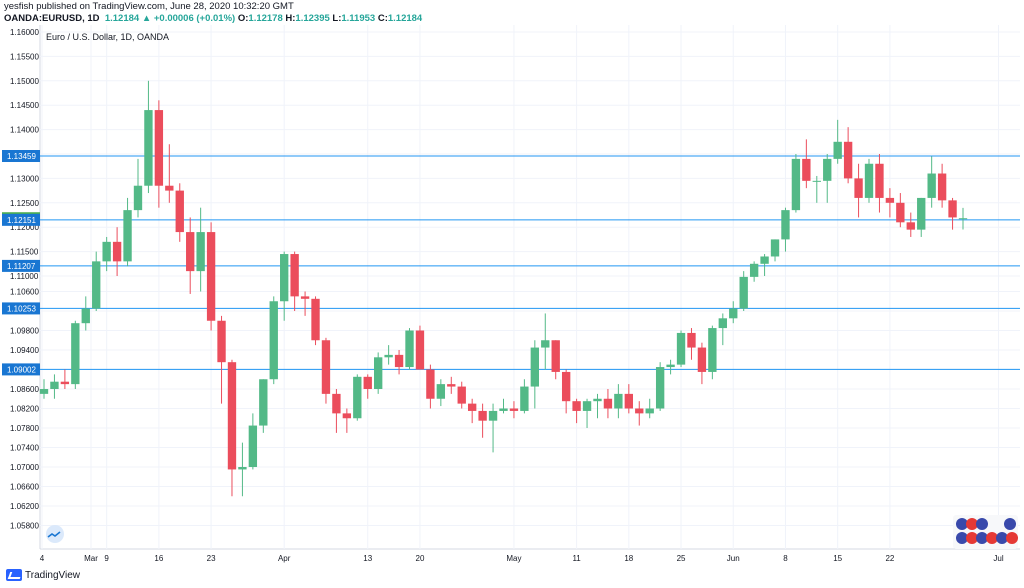 The width and height of the screenshot is (1024, 588). I want to click on y-tick-label: 1.10600, so click(24, 292).